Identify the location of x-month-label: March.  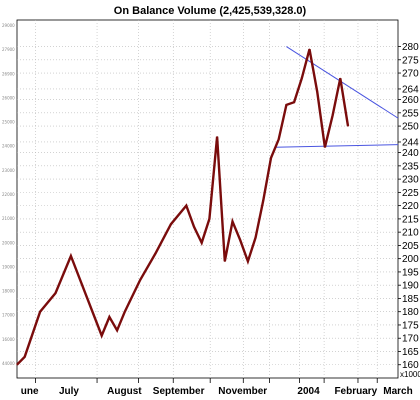
(397, 391).